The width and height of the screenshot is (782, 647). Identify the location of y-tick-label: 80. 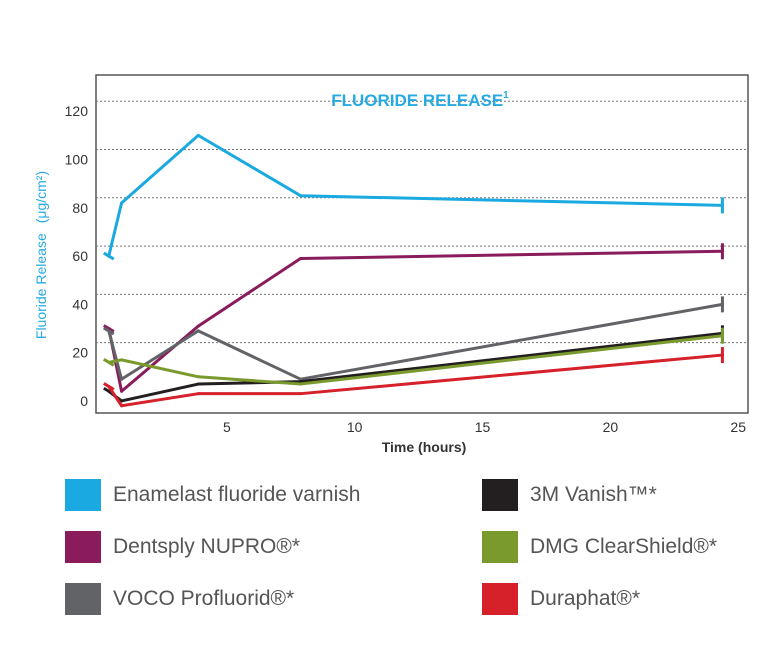
(80, 208).